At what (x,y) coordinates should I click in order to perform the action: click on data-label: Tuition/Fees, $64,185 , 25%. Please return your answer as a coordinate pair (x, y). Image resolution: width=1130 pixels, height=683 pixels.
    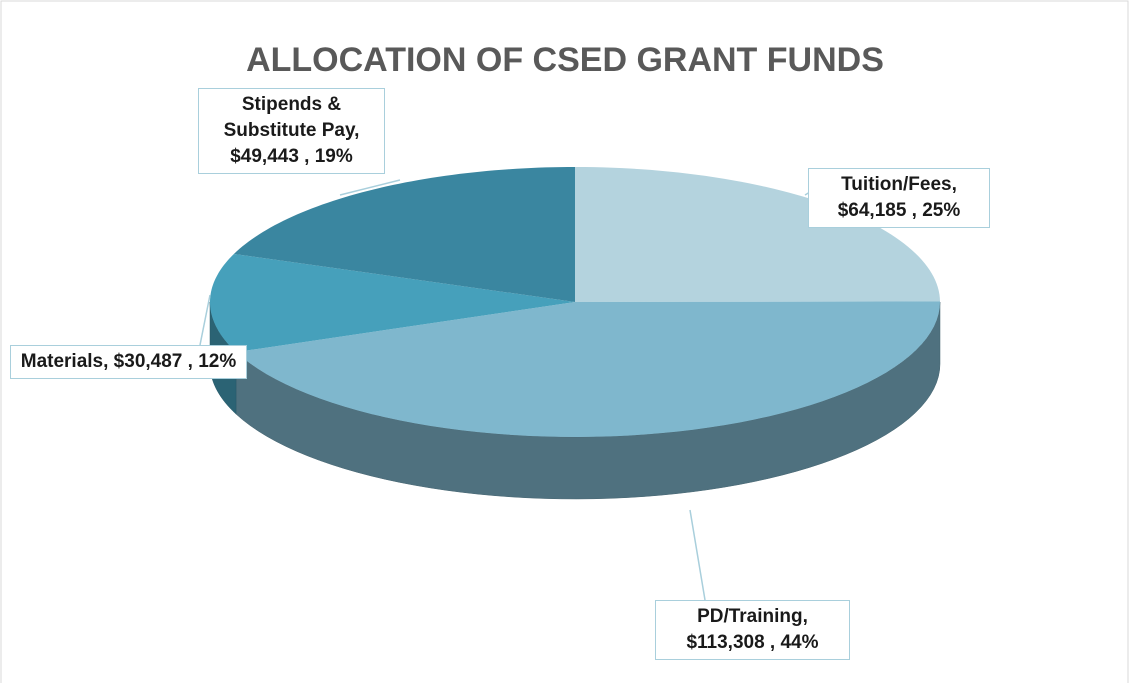
    Looking at the image, I should click on (899, 198).